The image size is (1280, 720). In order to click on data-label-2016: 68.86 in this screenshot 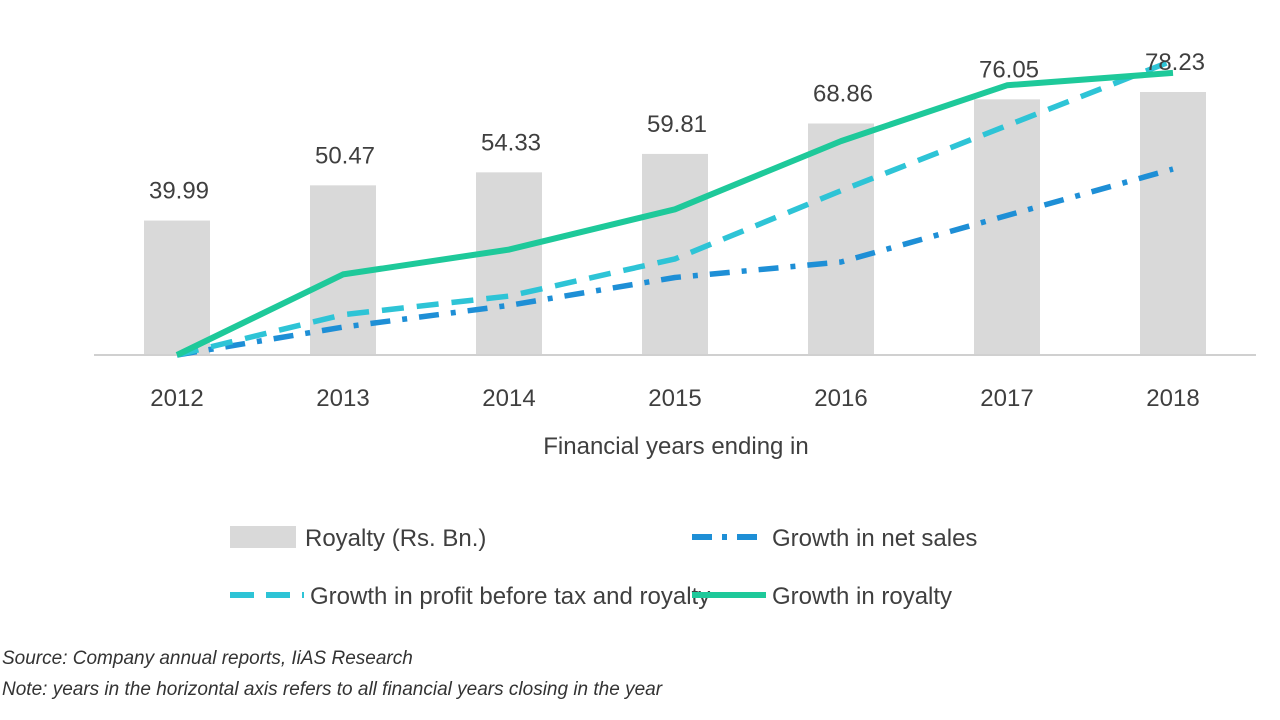, I will do `click(843, 94)`.